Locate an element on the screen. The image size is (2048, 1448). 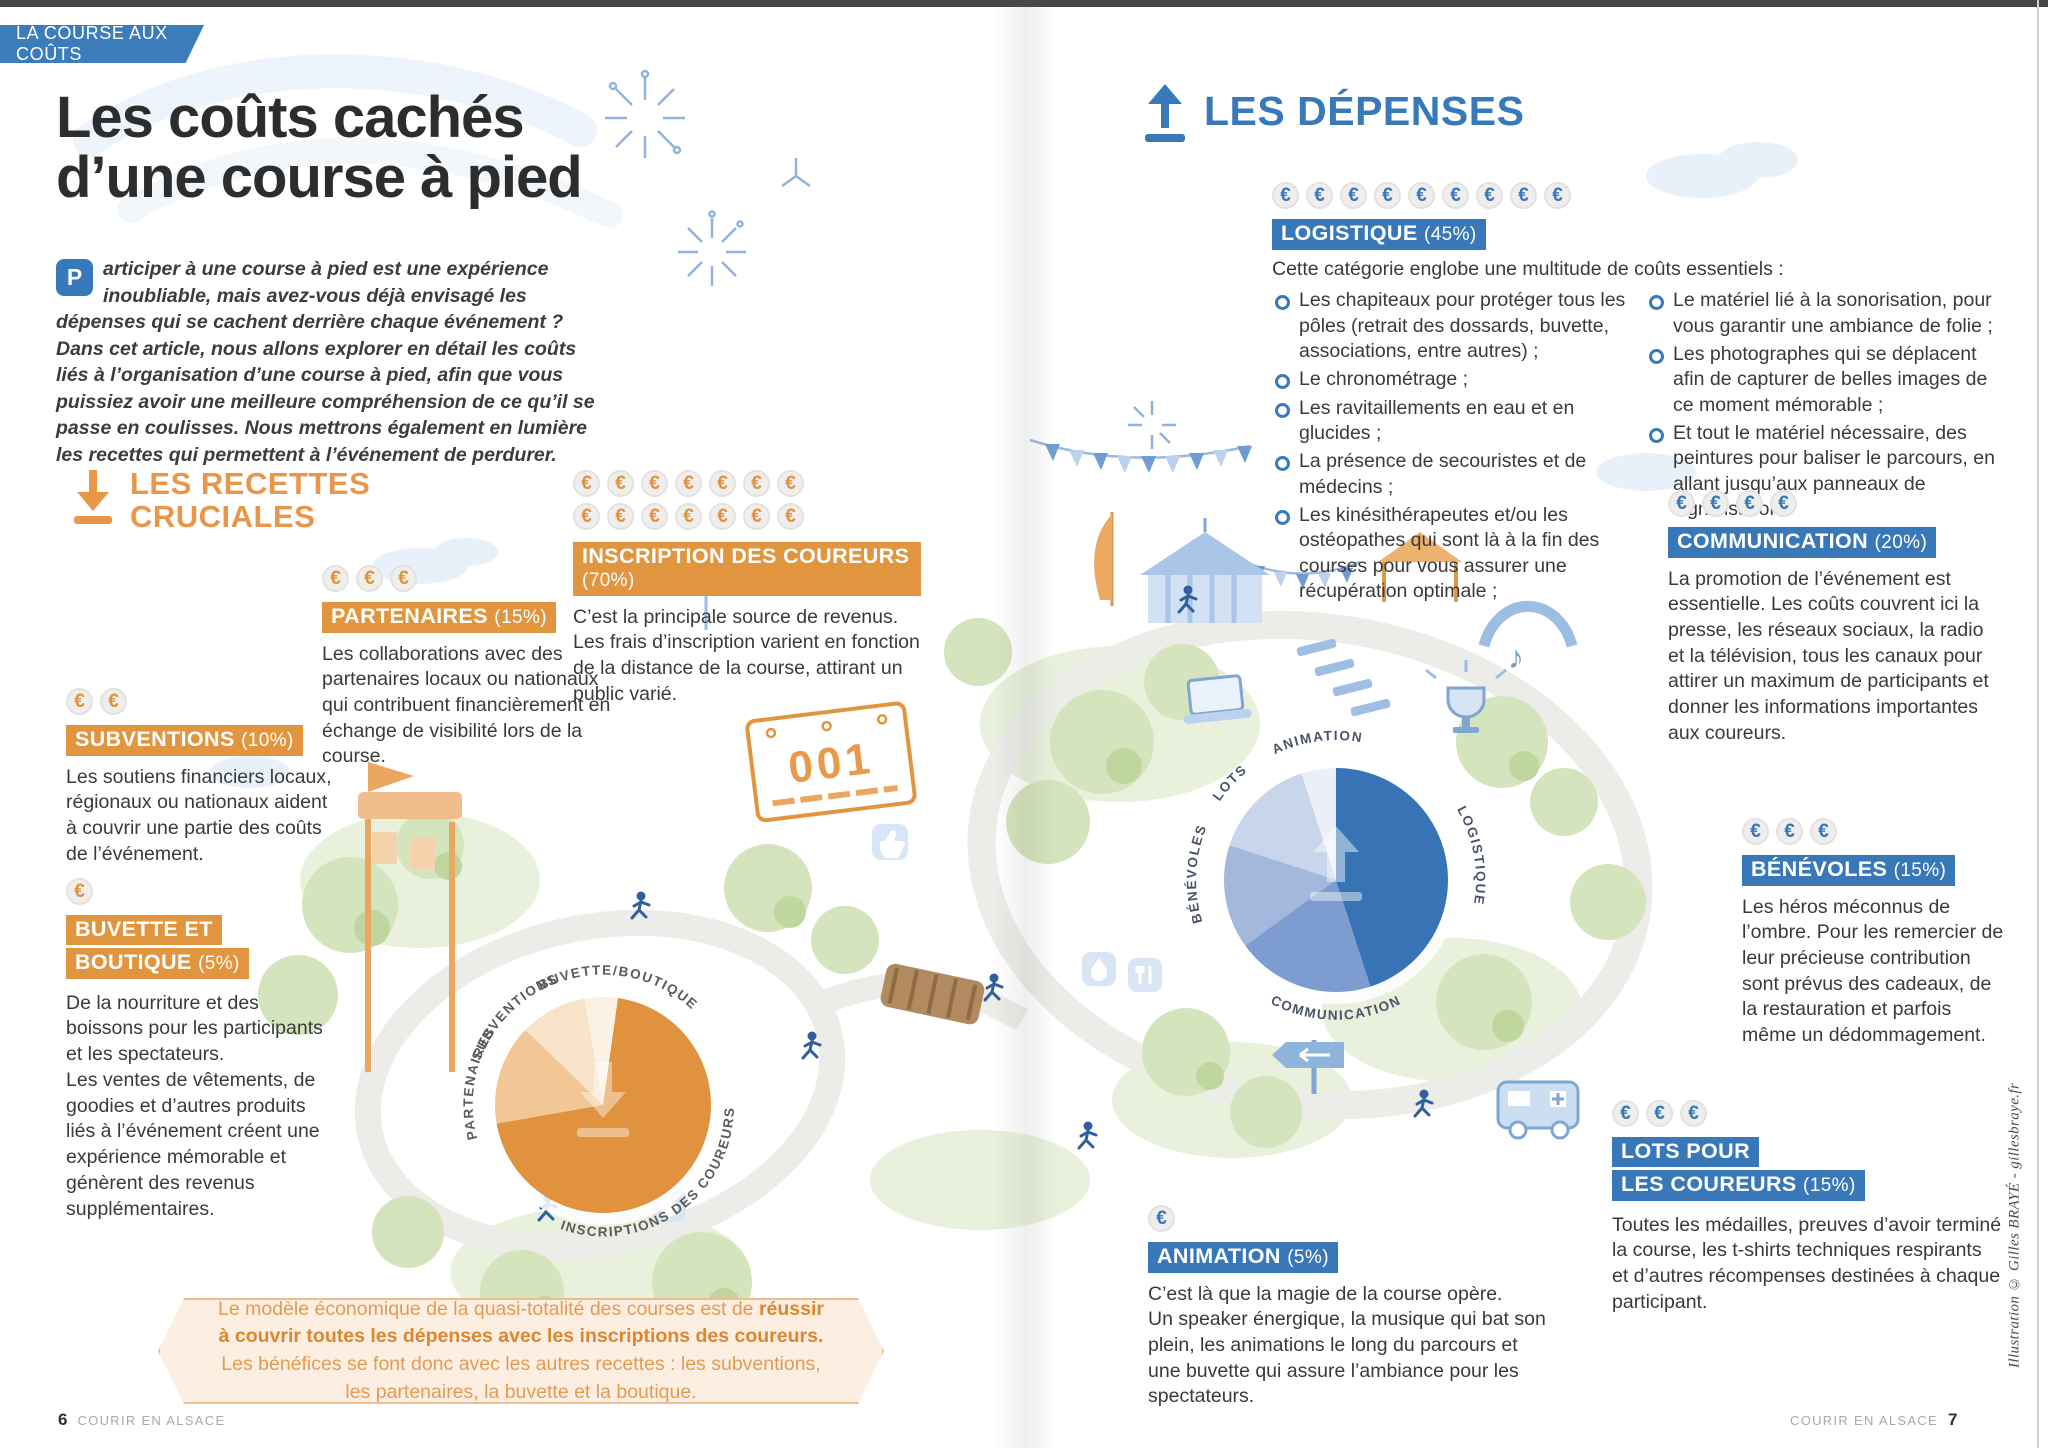
depenses-heading-text: LES DÉPENSES is located at coordinates (1364, 111).